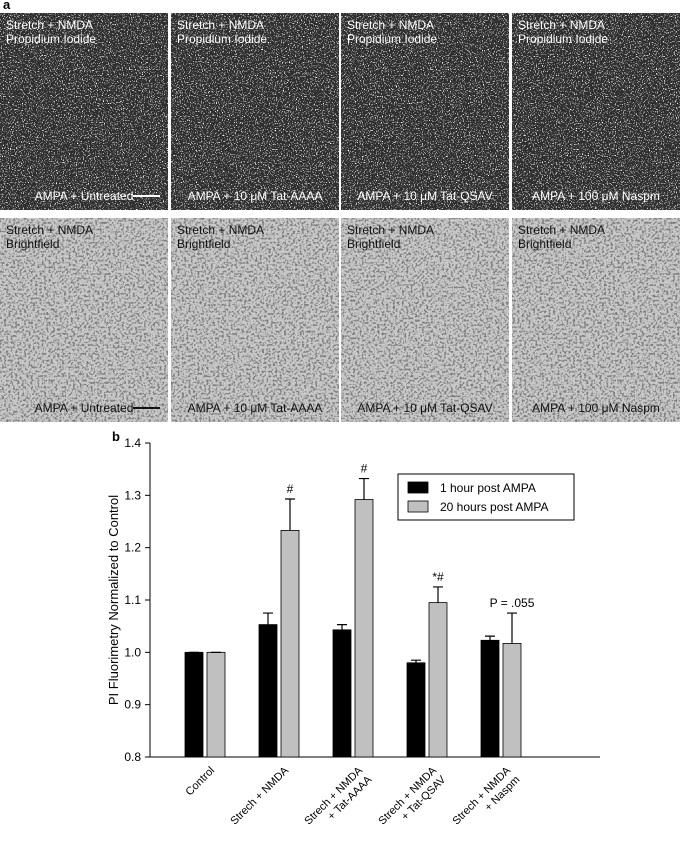 Image resolution: width=685 pixels, height=851 pixels. Describe the element at coordinates (132, 443) in the screenshot. I see `y-tick-label: 1.4` at that location.